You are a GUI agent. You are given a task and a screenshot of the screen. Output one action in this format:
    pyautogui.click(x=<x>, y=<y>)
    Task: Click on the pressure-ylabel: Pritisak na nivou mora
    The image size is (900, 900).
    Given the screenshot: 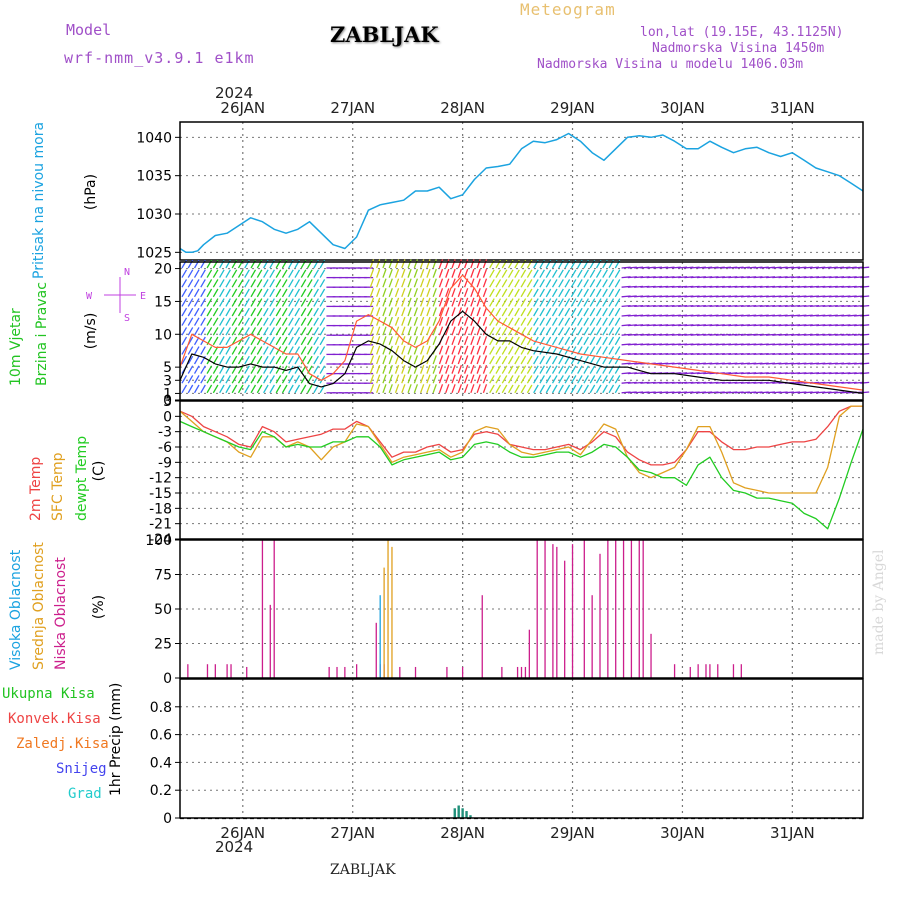 What is the action you would take?
    pyautogui.click(x=39, y=200)
    